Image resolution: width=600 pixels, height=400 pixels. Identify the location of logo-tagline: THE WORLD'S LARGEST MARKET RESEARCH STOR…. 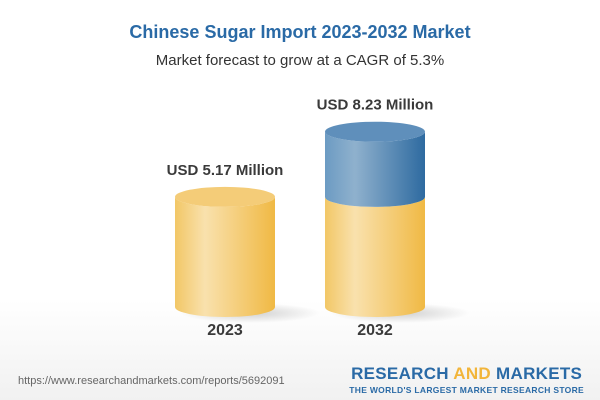
(466, 390).